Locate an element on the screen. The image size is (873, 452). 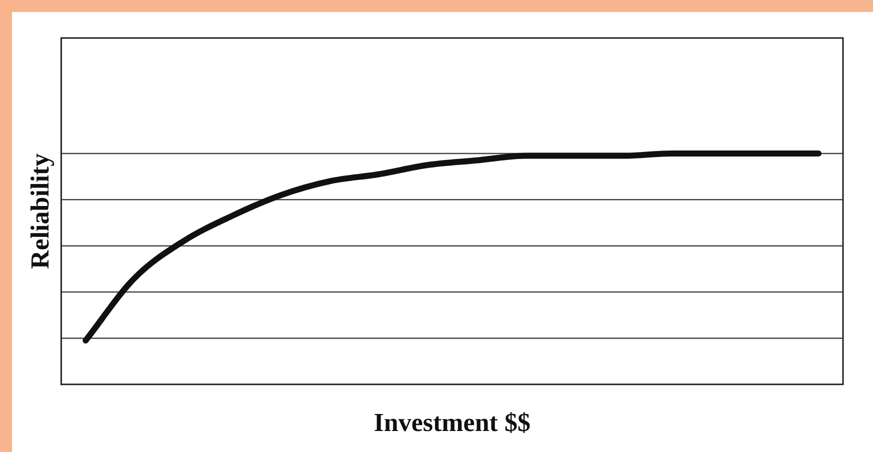
x-axis-title: Investment $$ is located at coordinates (452, 423).